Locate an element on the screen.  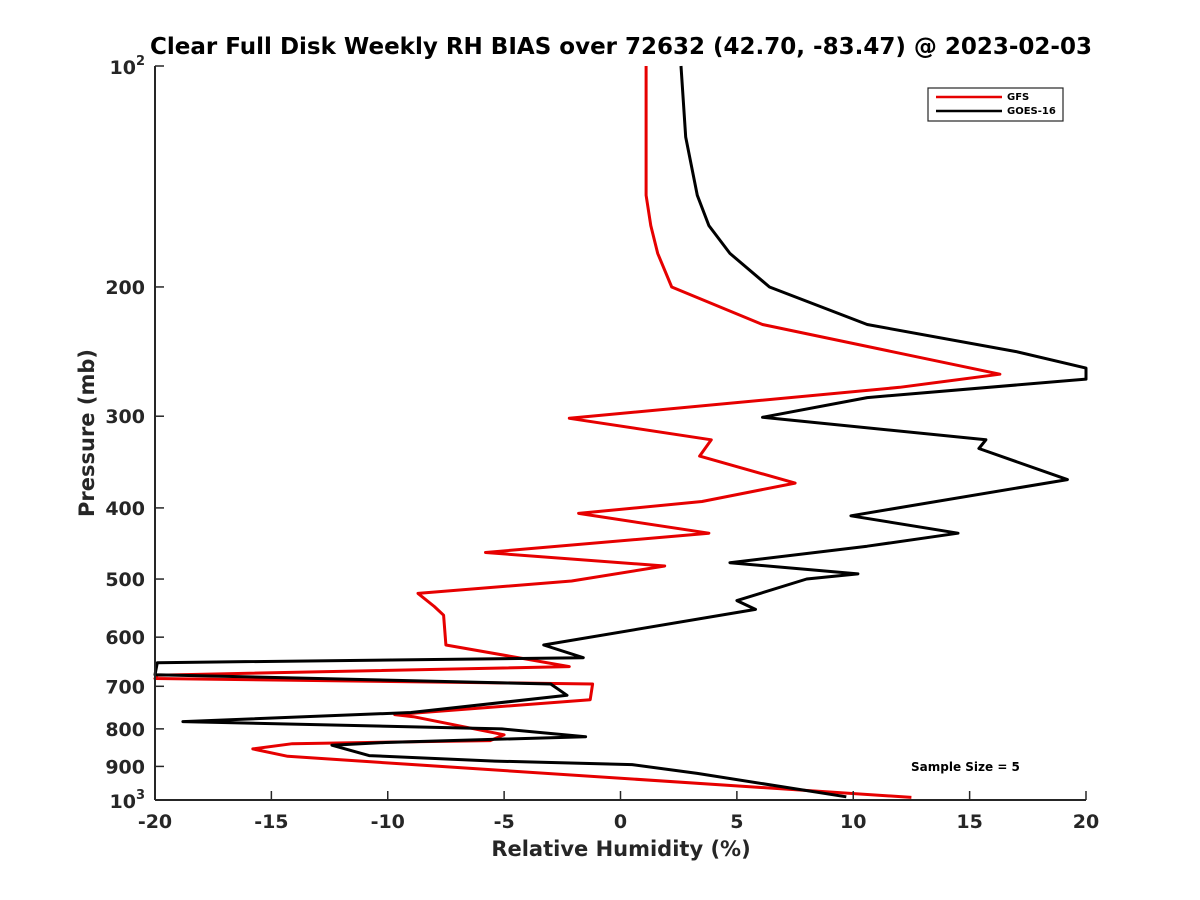
y-tick-label: 200 is located at coordinates (125, 288).